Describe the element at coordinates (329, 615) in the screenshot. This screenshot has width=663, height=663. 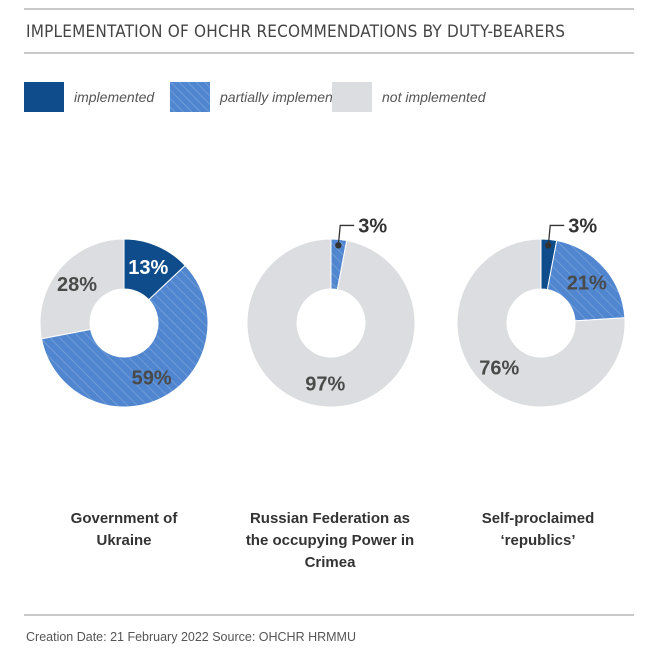
I see `footer-rule` at that location.